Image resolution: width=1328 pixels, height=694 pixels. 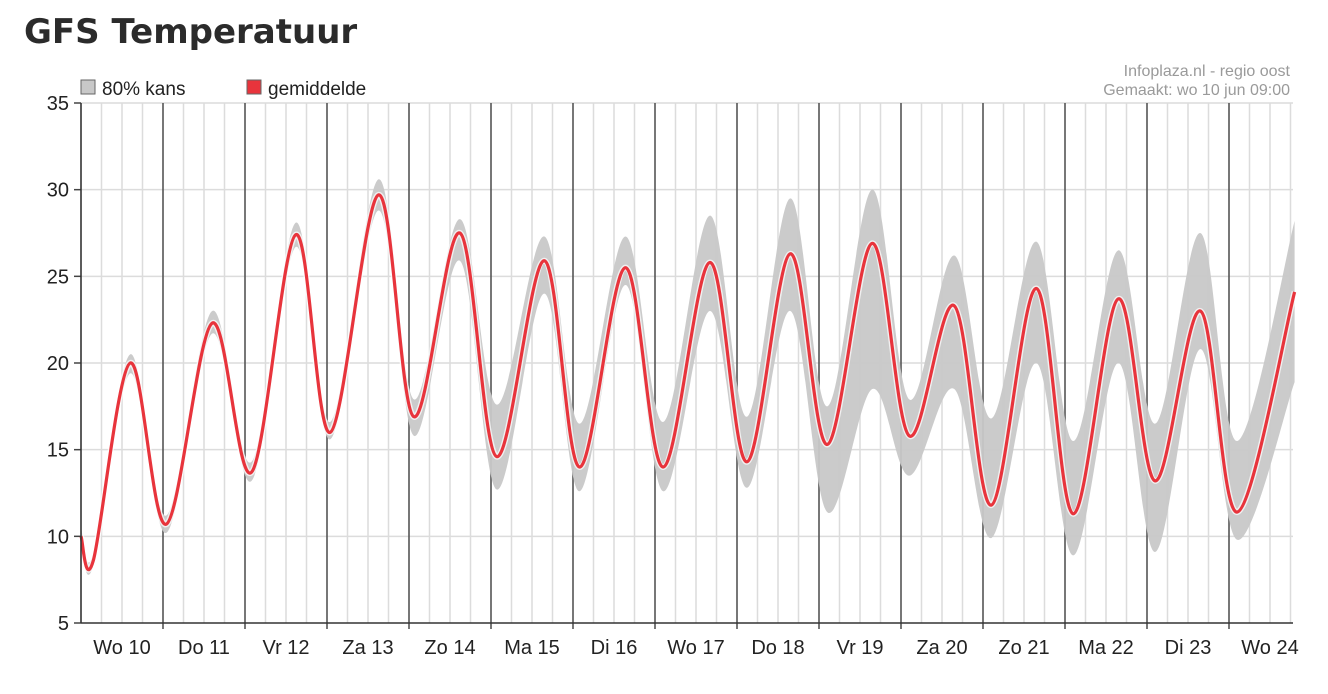 I want to click on source-credit: Infoplaza.nl - regio oost, so click(x=1207, y=71).